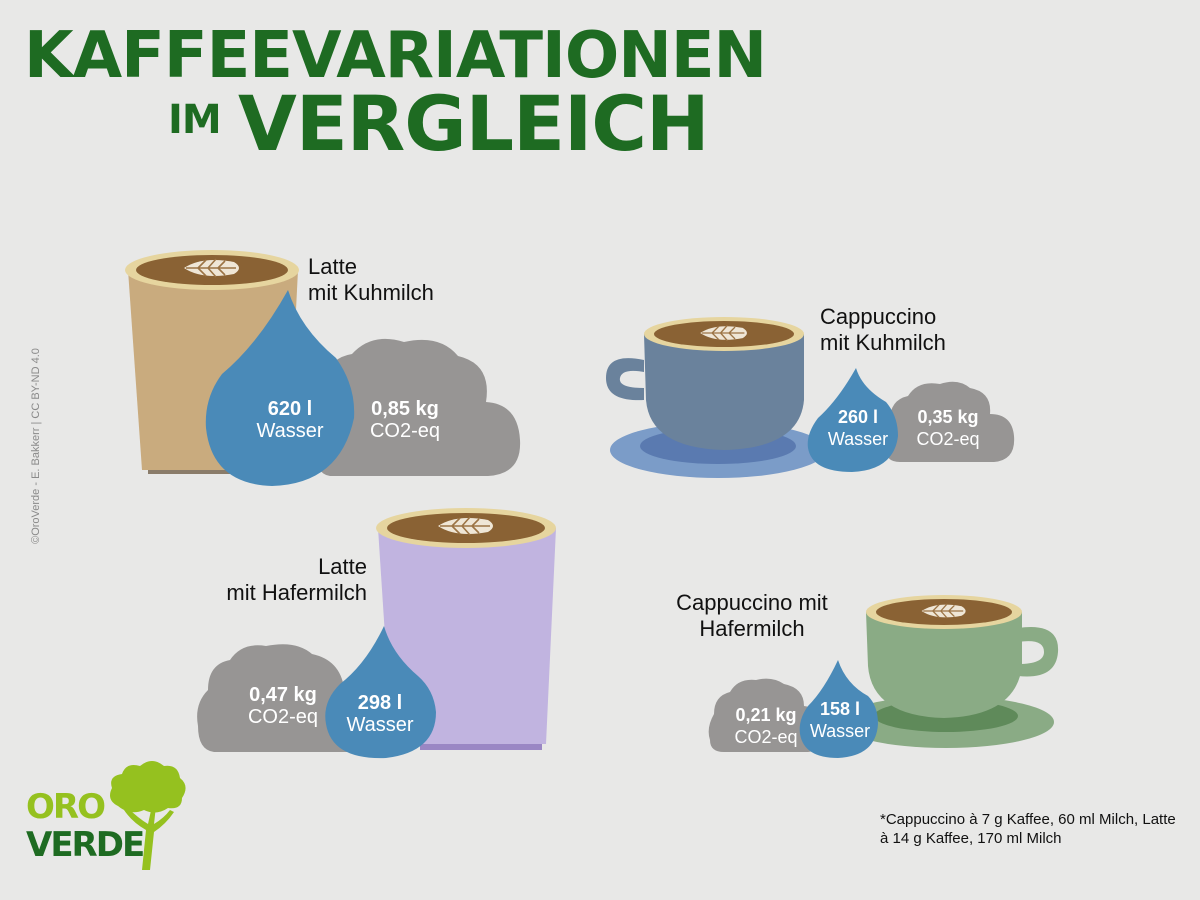 This screenshot has width=1200, height=900. What do you see at coordinates (296, 592) in the screenshot?
I see `latte-oat-milk-subname: mit Hafermilch` at bounding box center [296, 592].